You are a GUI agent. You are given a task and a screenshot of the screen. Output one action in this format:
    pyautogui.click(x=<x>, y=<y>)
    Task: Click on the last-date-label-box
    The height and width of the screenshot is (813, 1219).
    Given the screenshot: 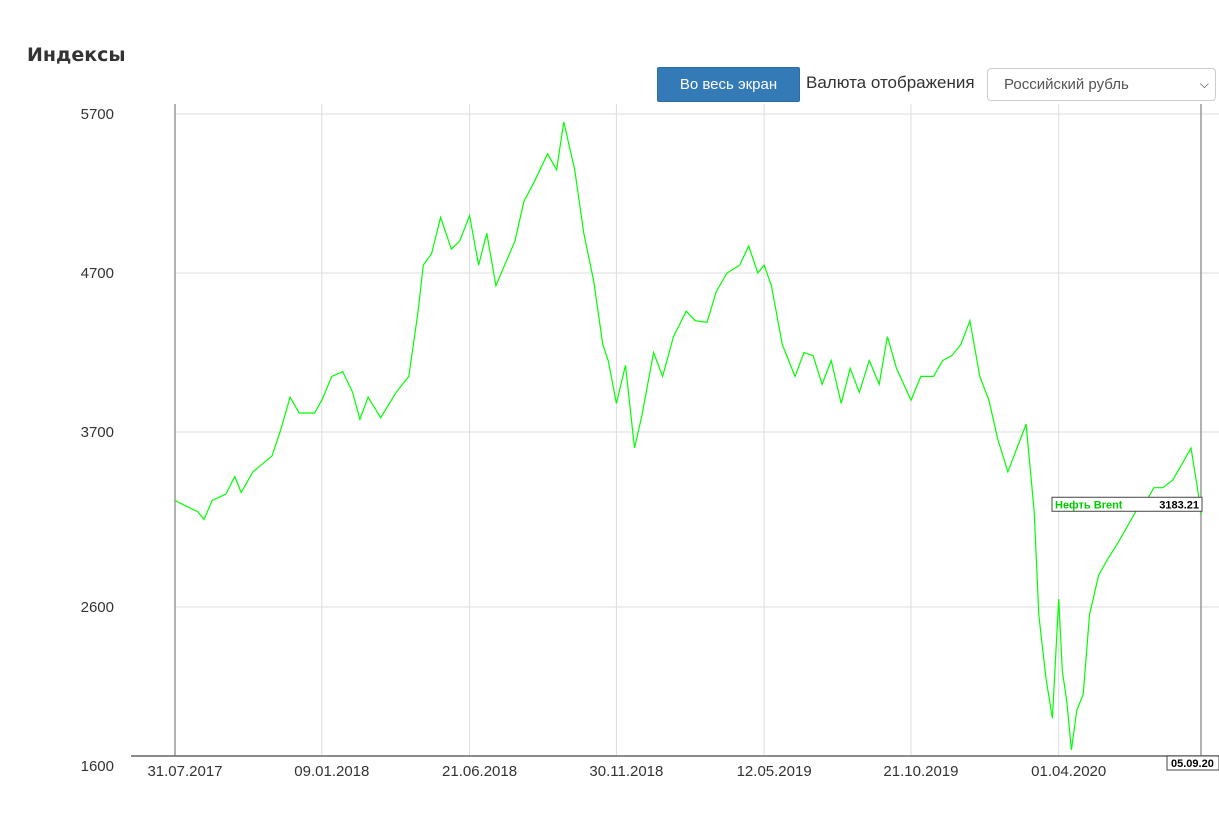 What is the action you would take?
    pyautogui.click(x=1192, y=763)
    